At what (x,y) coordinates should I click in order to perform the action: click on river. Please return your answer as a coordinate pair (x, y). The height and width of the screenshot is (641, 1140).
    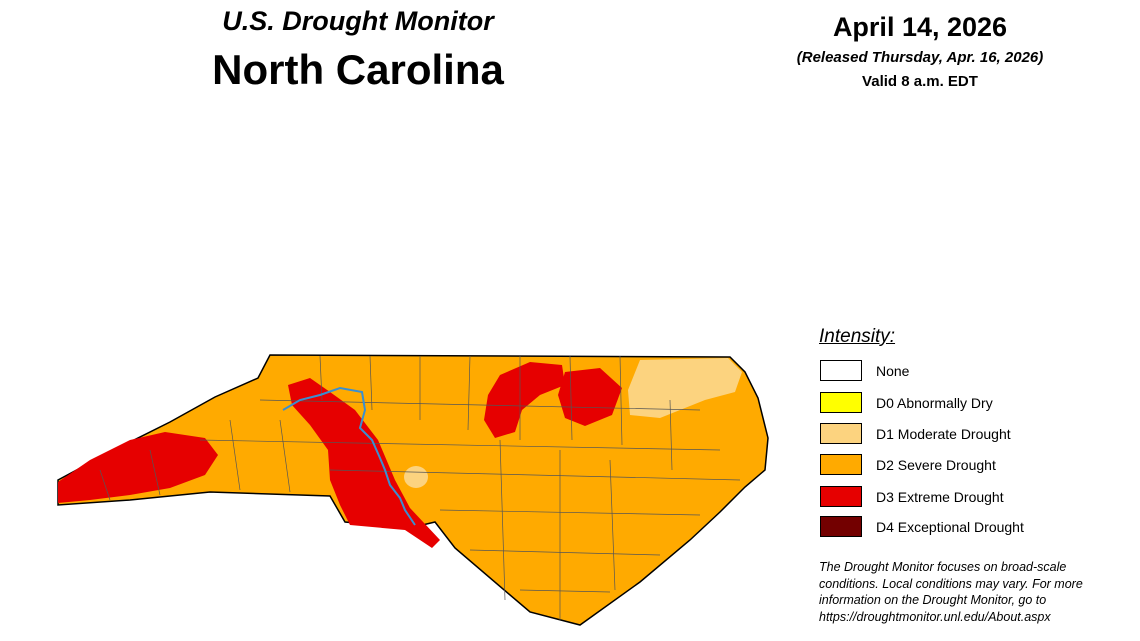
    Looking at the image, I should click on (349, 456).